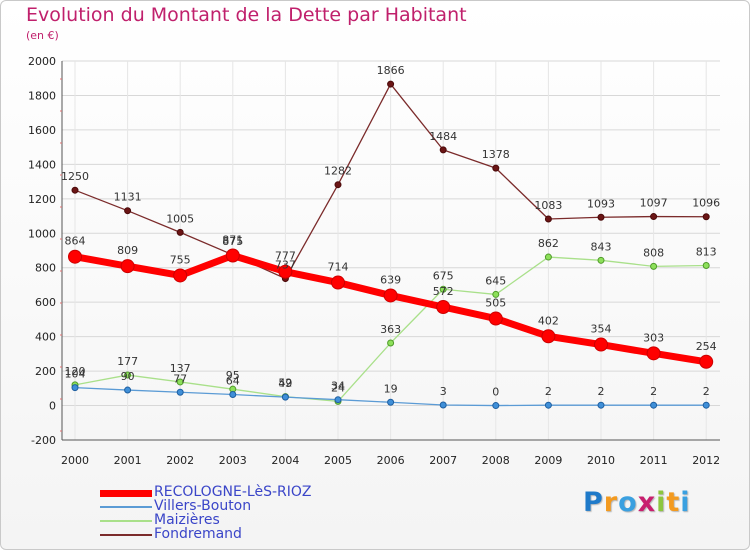  What do you see at coordinates (42, 35) in the screenshot?
I see `chart-subtitle: (en €)` at bounding box center [42, 35].